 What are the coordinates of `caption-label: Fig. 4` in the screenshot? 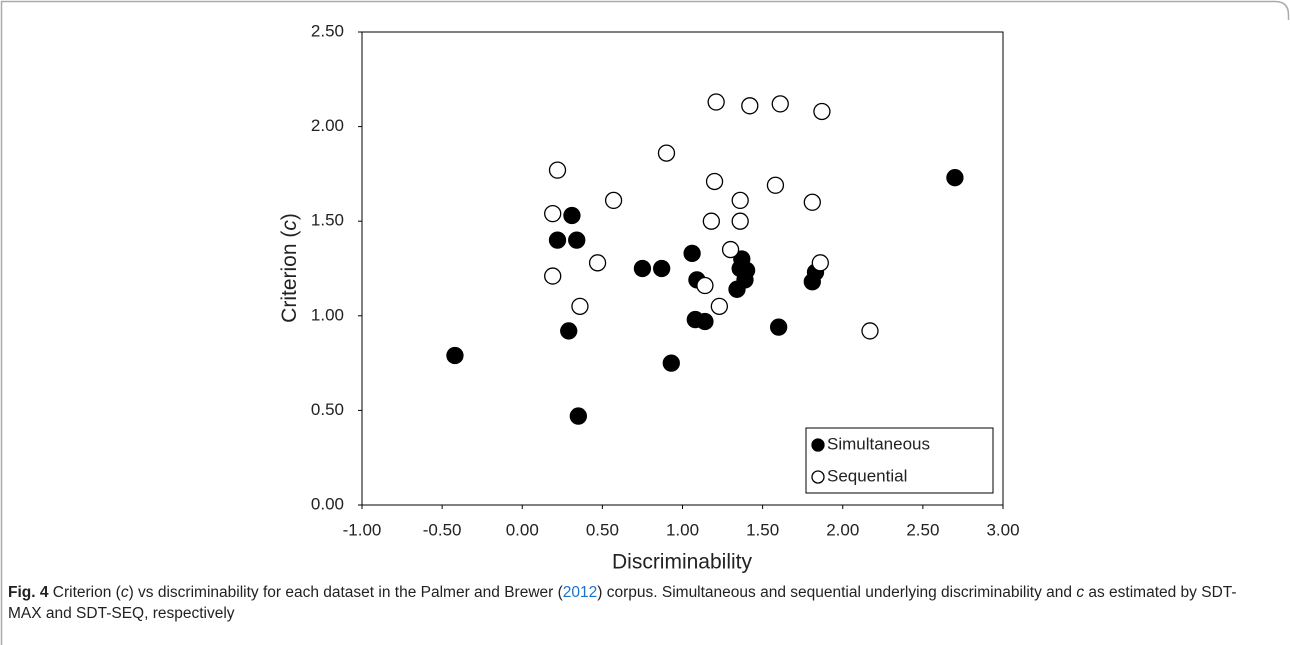 It's located at (28, 592).